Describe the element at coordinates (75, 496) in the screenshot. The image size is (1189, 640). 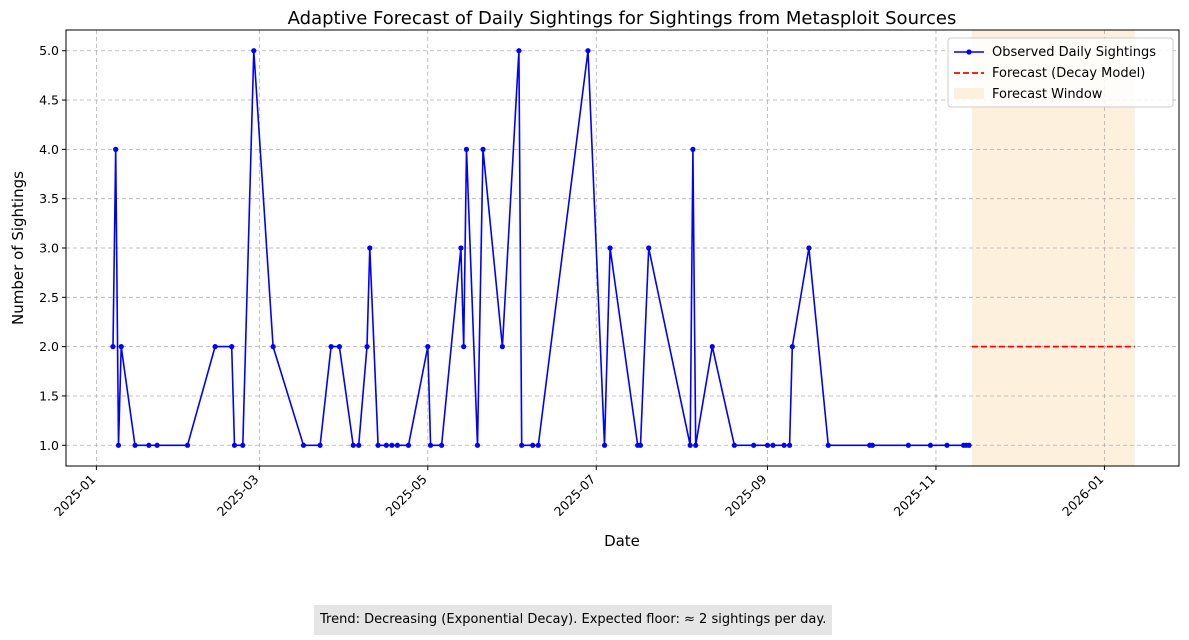
I see `x-tick-label: 2025-01` at that location.